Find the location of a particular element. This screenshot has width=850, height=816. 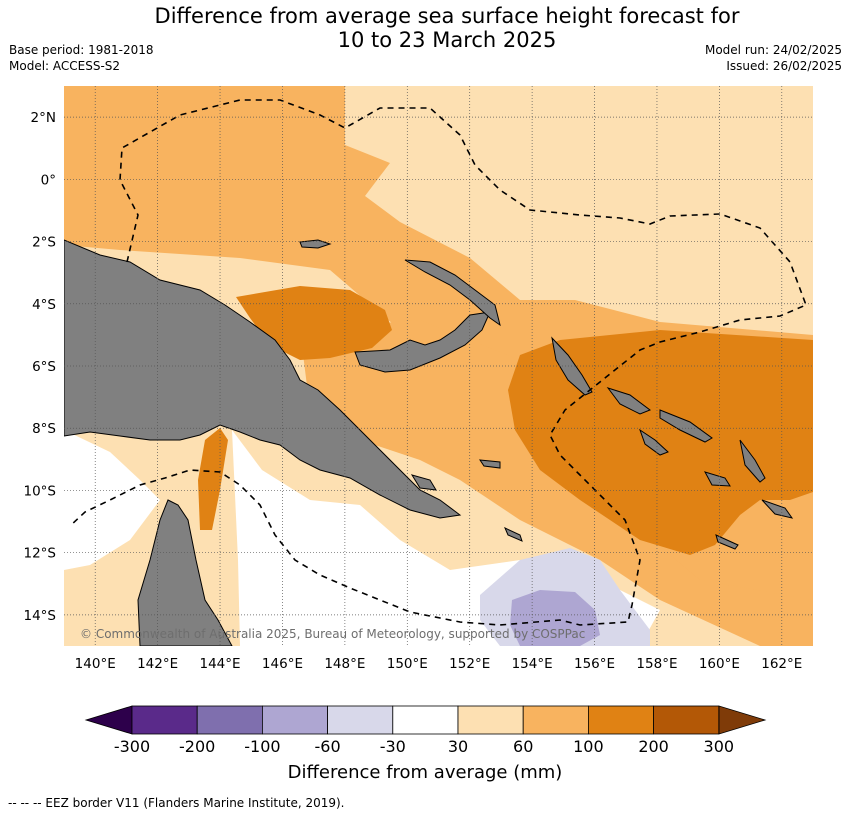

louisiade-islands-land is located at coordinates (466, 500).